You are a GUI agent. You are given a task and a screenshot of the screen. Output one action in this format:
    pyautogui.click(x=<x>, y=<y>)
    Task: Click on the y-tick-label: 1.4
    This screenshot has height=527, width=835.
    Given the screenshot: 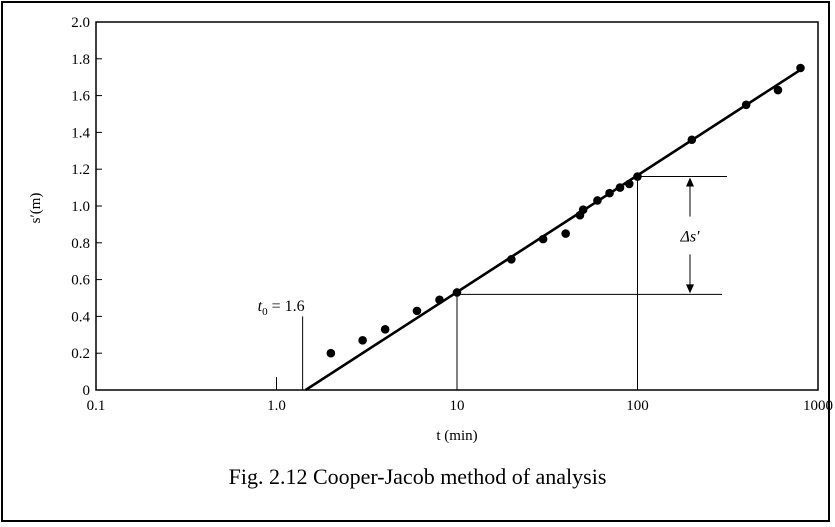 What is the action you would take?
    pyautogui.click(x=80, y=133)
    